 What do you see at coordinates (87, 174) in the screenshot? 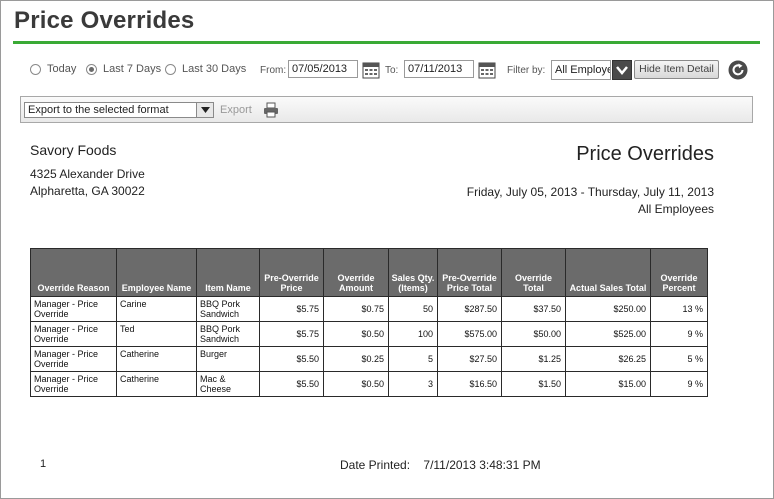
I see `company-address-line1: 4325 Alexander Drive` at bounding box center [87, 174].